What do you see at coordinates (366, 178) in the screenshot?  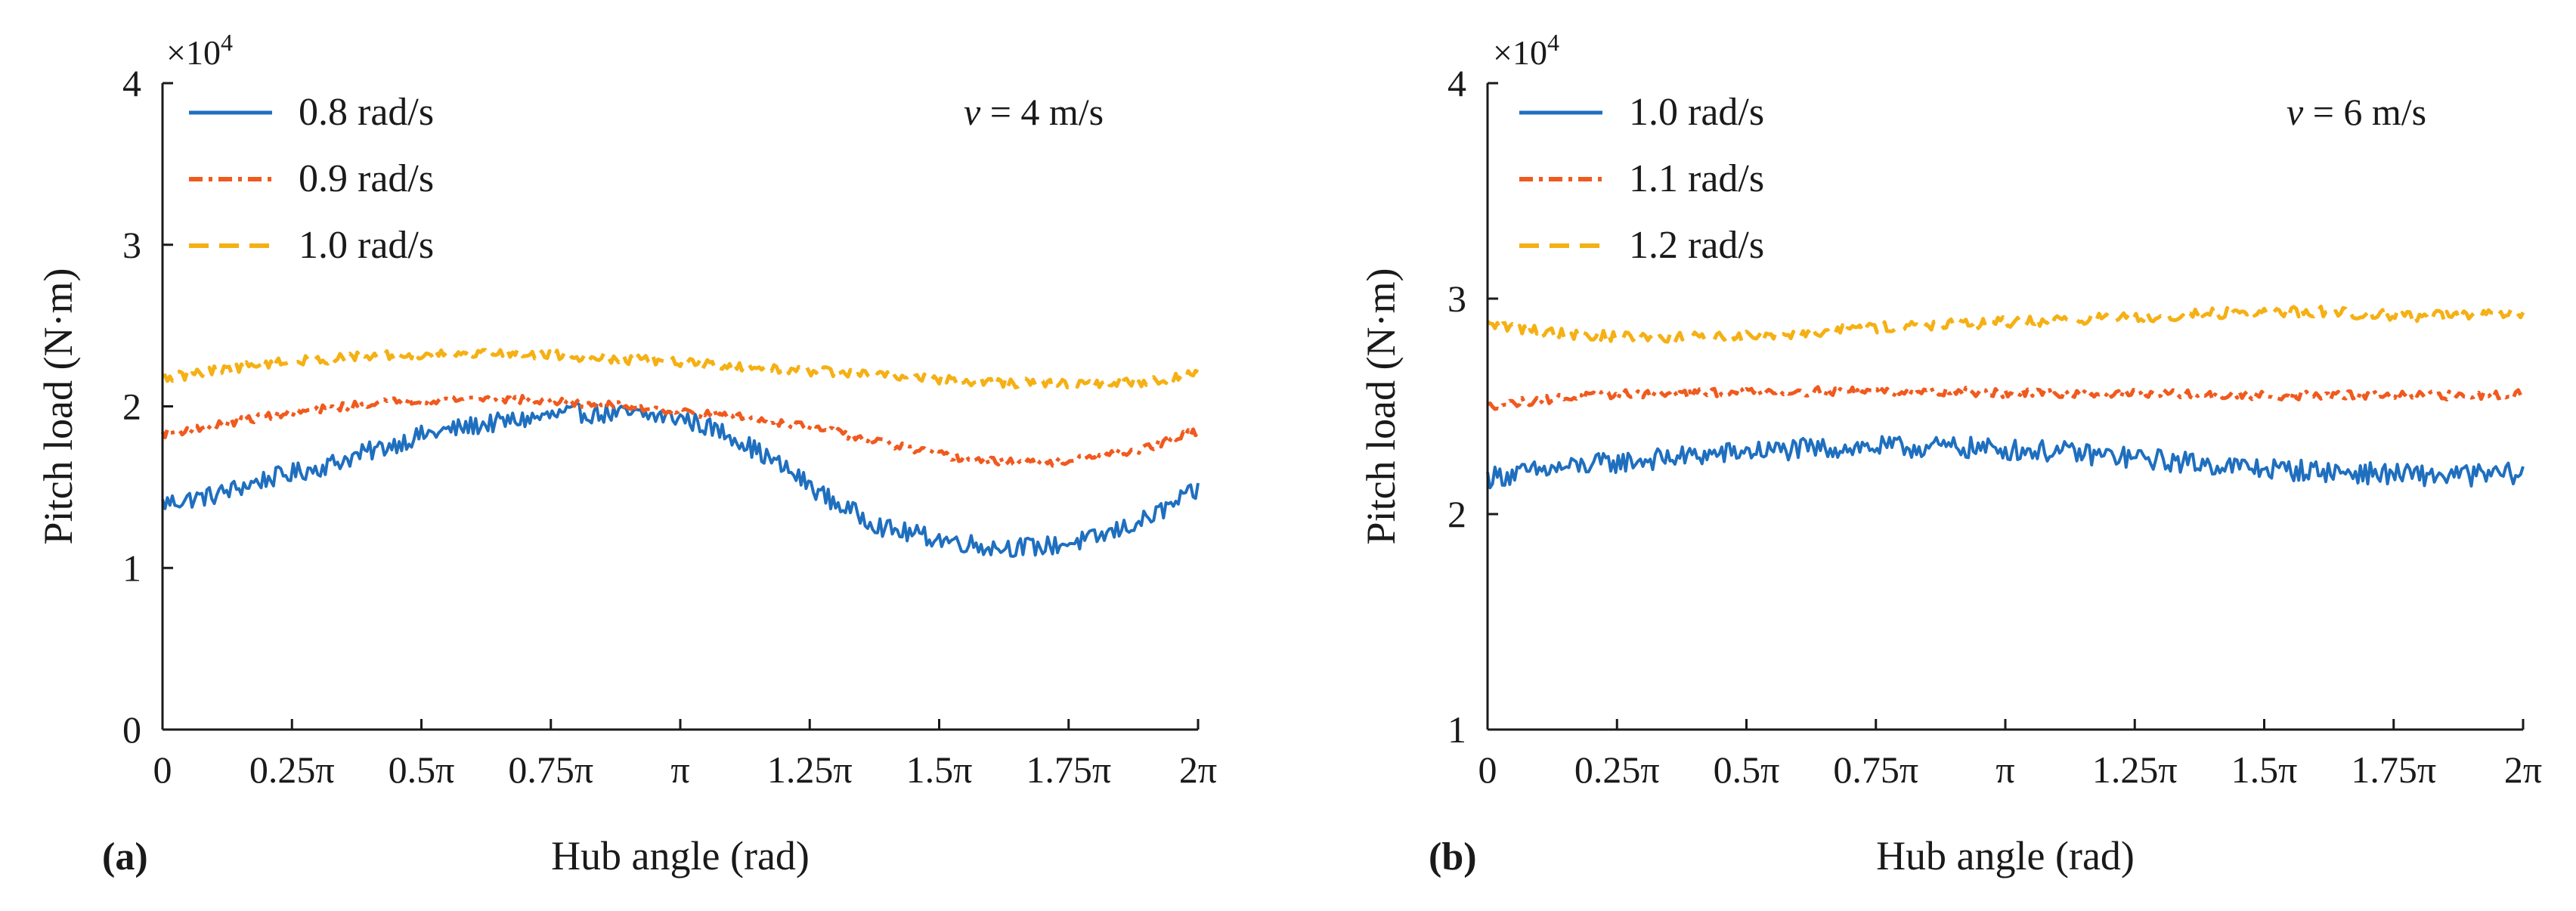 I see `legend-entry: 0.9 rad/s` at bounding box center [366, 178].